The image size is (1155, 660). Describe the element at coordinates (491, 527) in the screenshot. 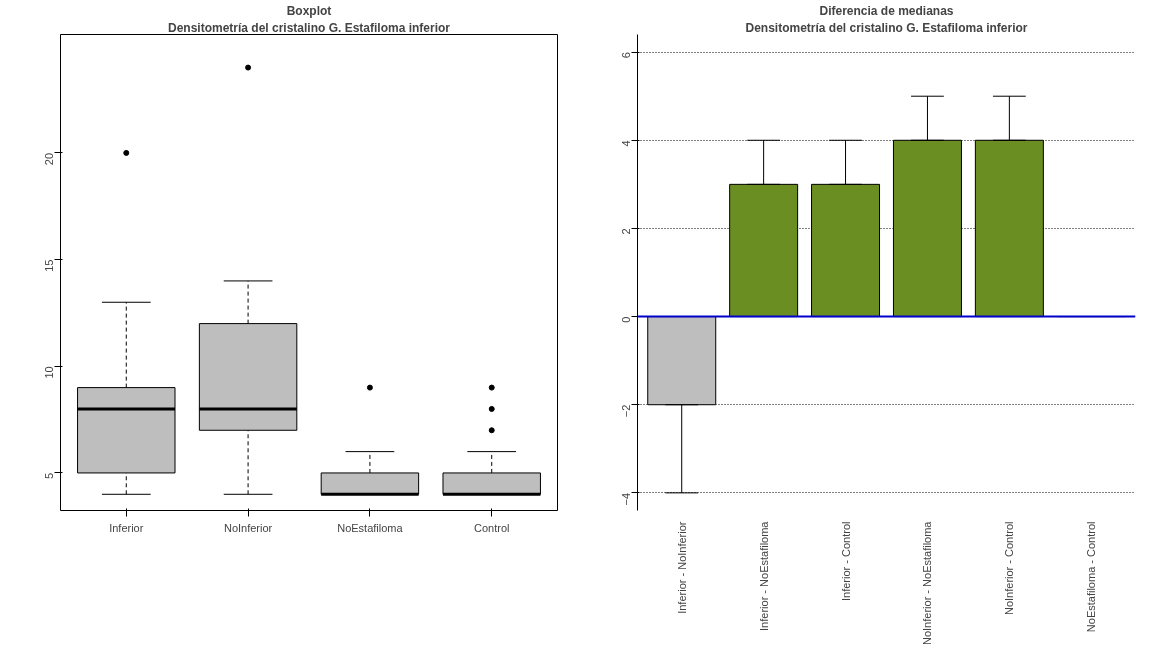

I see `x-tick-label: Control` at that location.